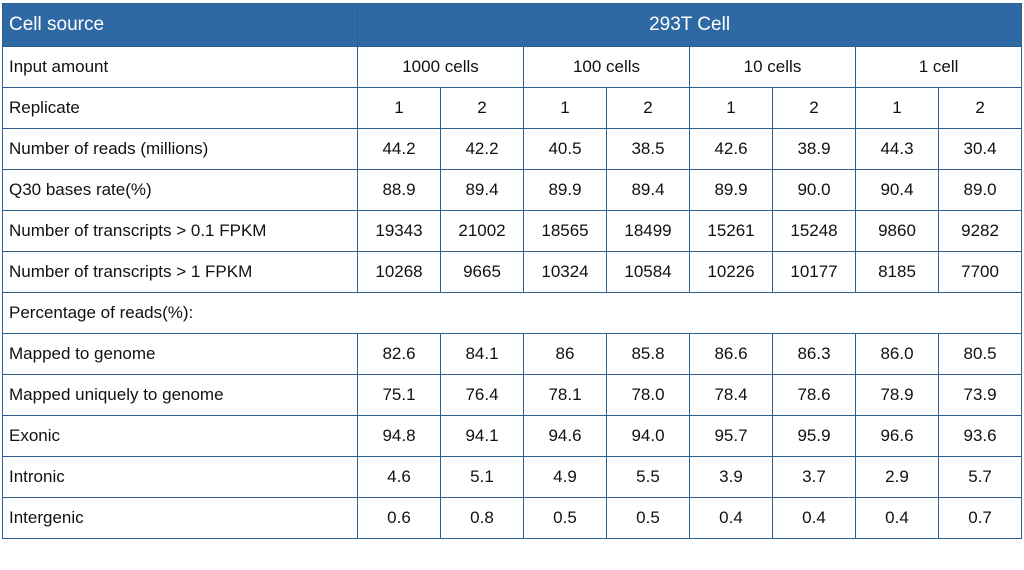 This screenshot has height=570, width=1024. I want to click on row-label: Number of transcripts > 1 FPKM, so click(180, 272).